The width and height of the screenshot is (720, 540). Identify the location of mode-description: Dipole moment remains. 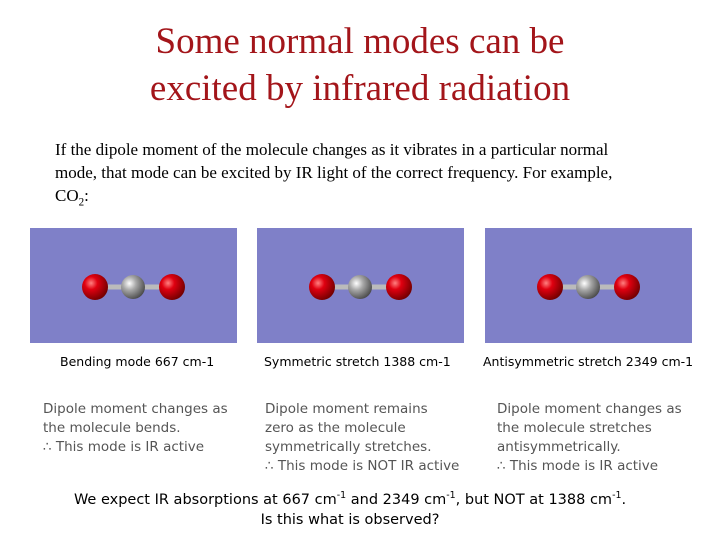
(346, 409).